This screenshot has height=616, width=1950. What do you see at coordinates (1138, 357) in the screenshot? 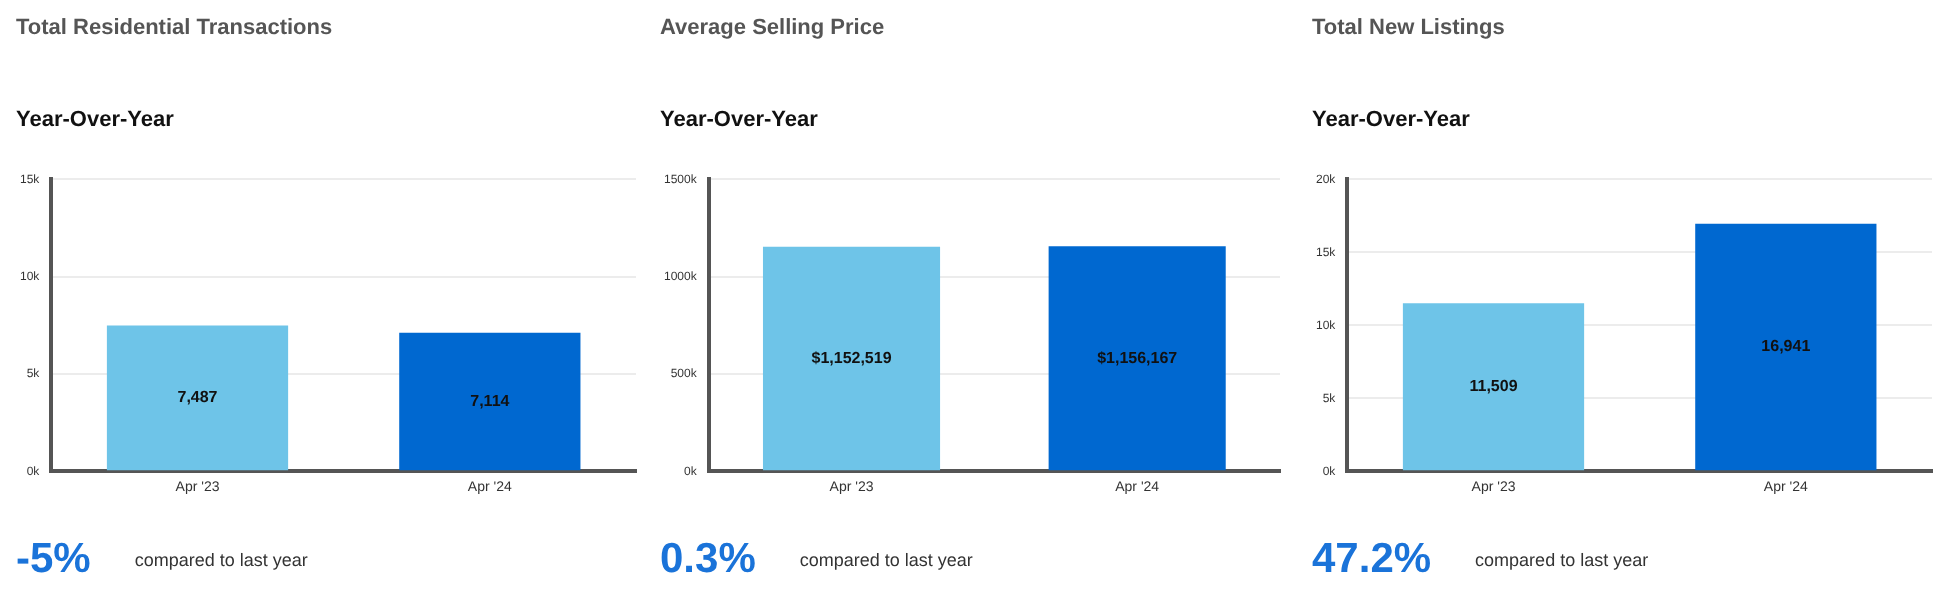
I see `data-label: $1,156,167` at bounding box center [1138, 357].